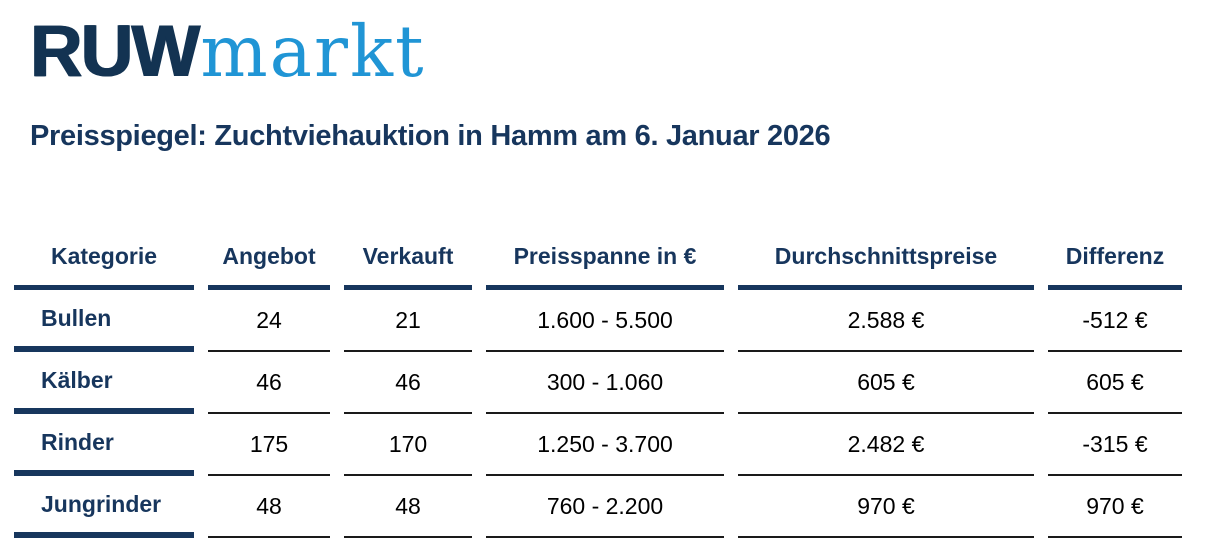 Image resolution: width=1209 pixels, height=547 pixels. I want to click on column-header-differenz: Differenz, so click(1115, 258).